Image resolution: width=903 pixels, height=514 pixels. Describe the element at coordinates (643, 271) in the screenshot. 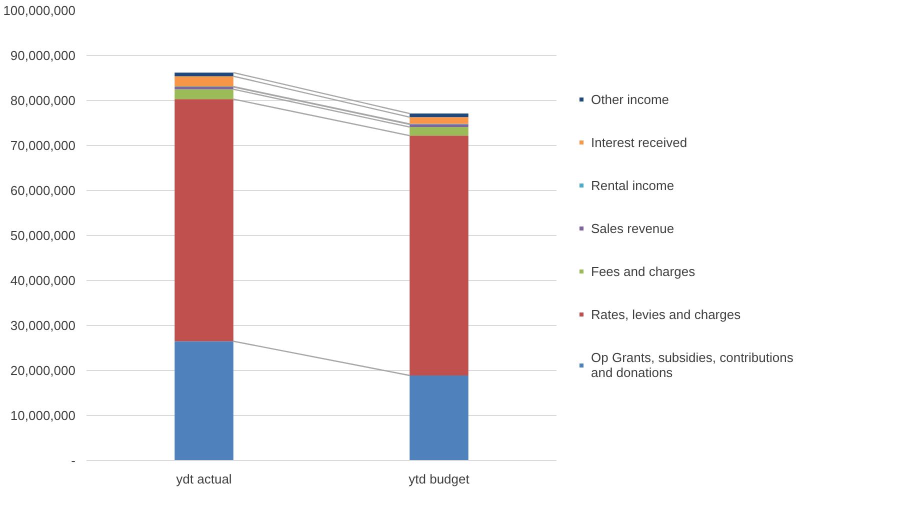

I see `legend-label: Fees and charges` at that location.